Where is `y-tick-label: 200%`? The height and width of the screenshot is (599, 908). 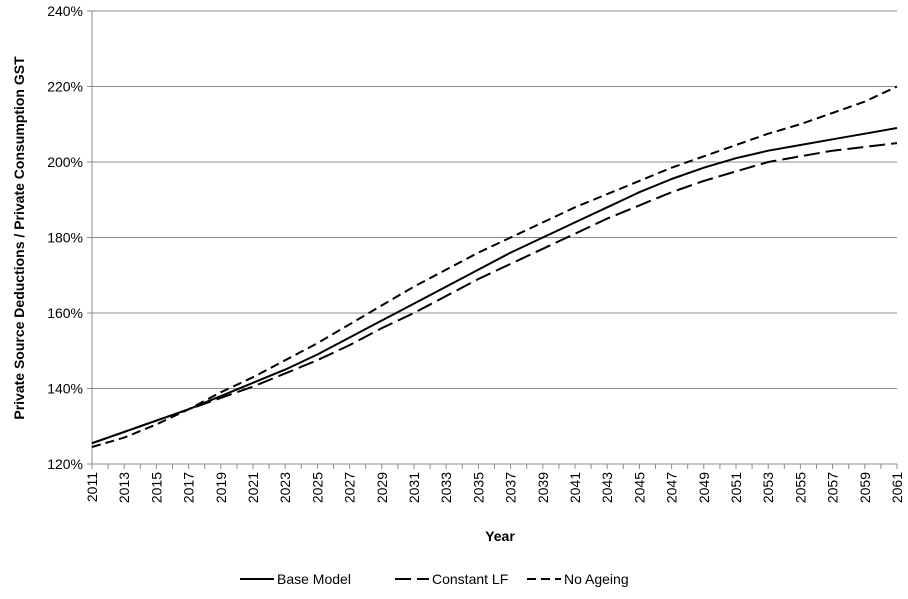
y-tick-label: 200% is located at coordinates (65, 162).